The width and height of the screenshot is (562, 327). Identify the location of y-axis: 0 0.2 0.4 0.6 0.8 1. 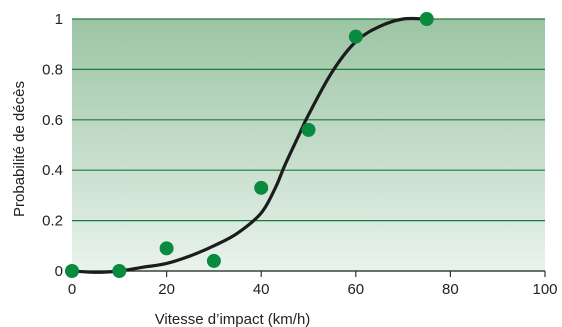
(52, 145).